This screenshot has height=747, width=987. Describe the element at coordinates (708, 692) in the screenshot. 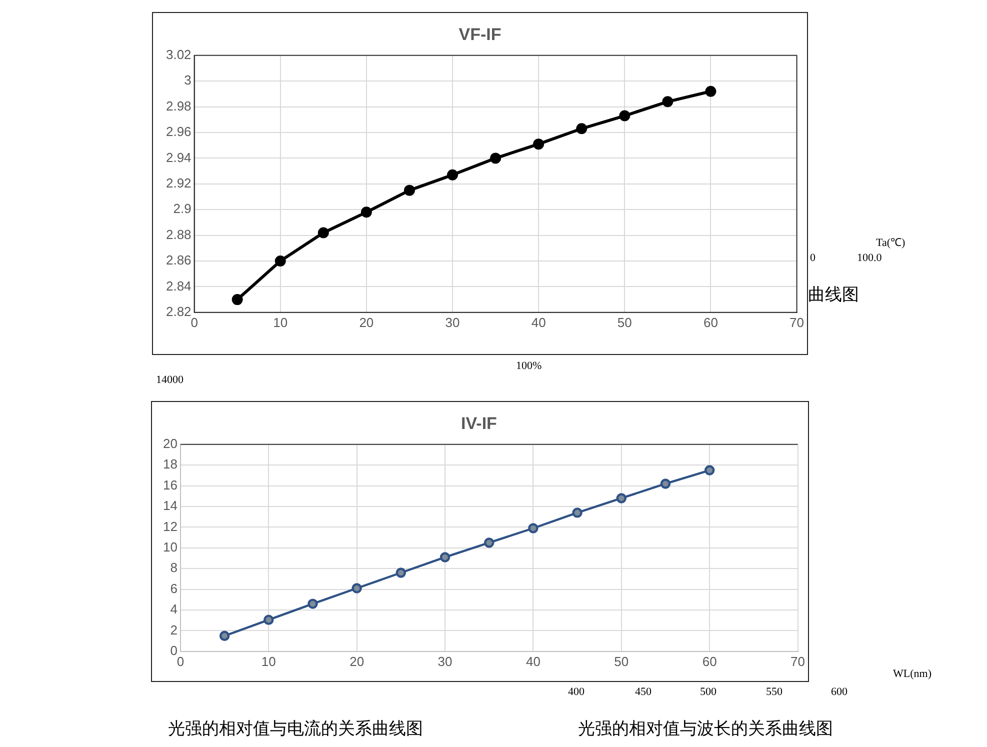

I see `text: 500` at that location.